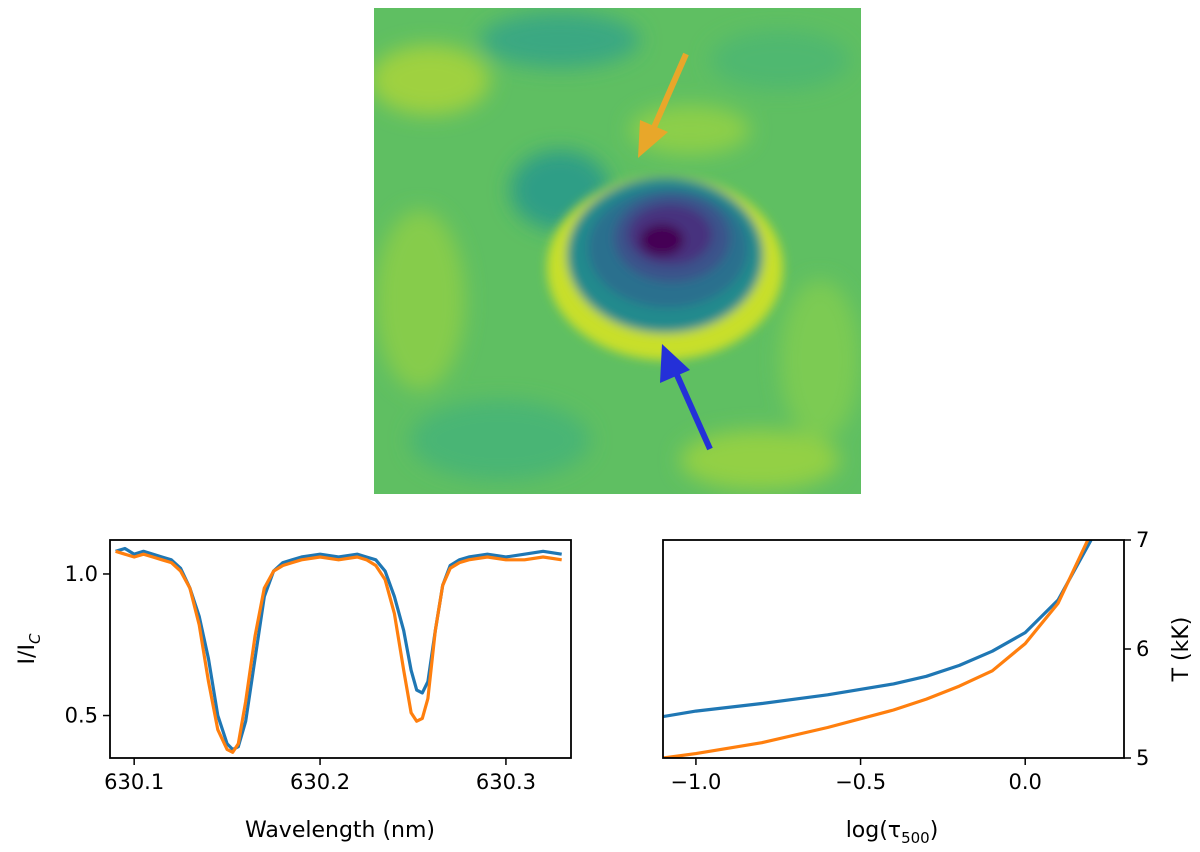 The width and height of the screenshot is (1200, 852). I want to click on temperature-lines, so click(878, 649).